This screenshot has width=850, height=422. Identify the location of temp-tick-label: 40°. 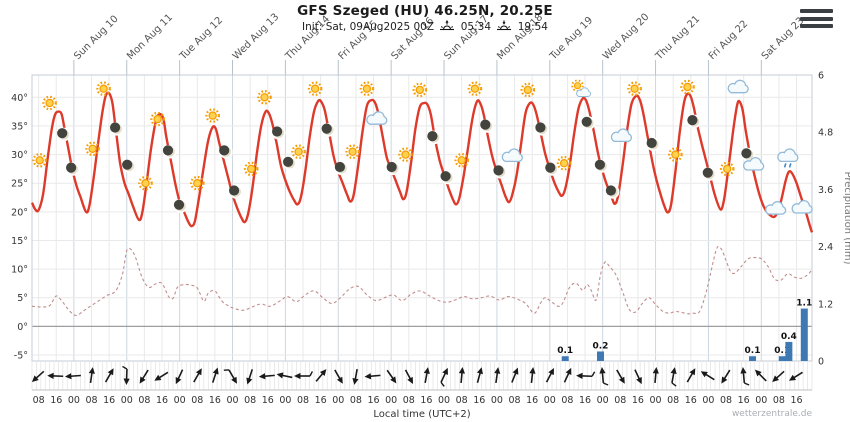
(19, 98).